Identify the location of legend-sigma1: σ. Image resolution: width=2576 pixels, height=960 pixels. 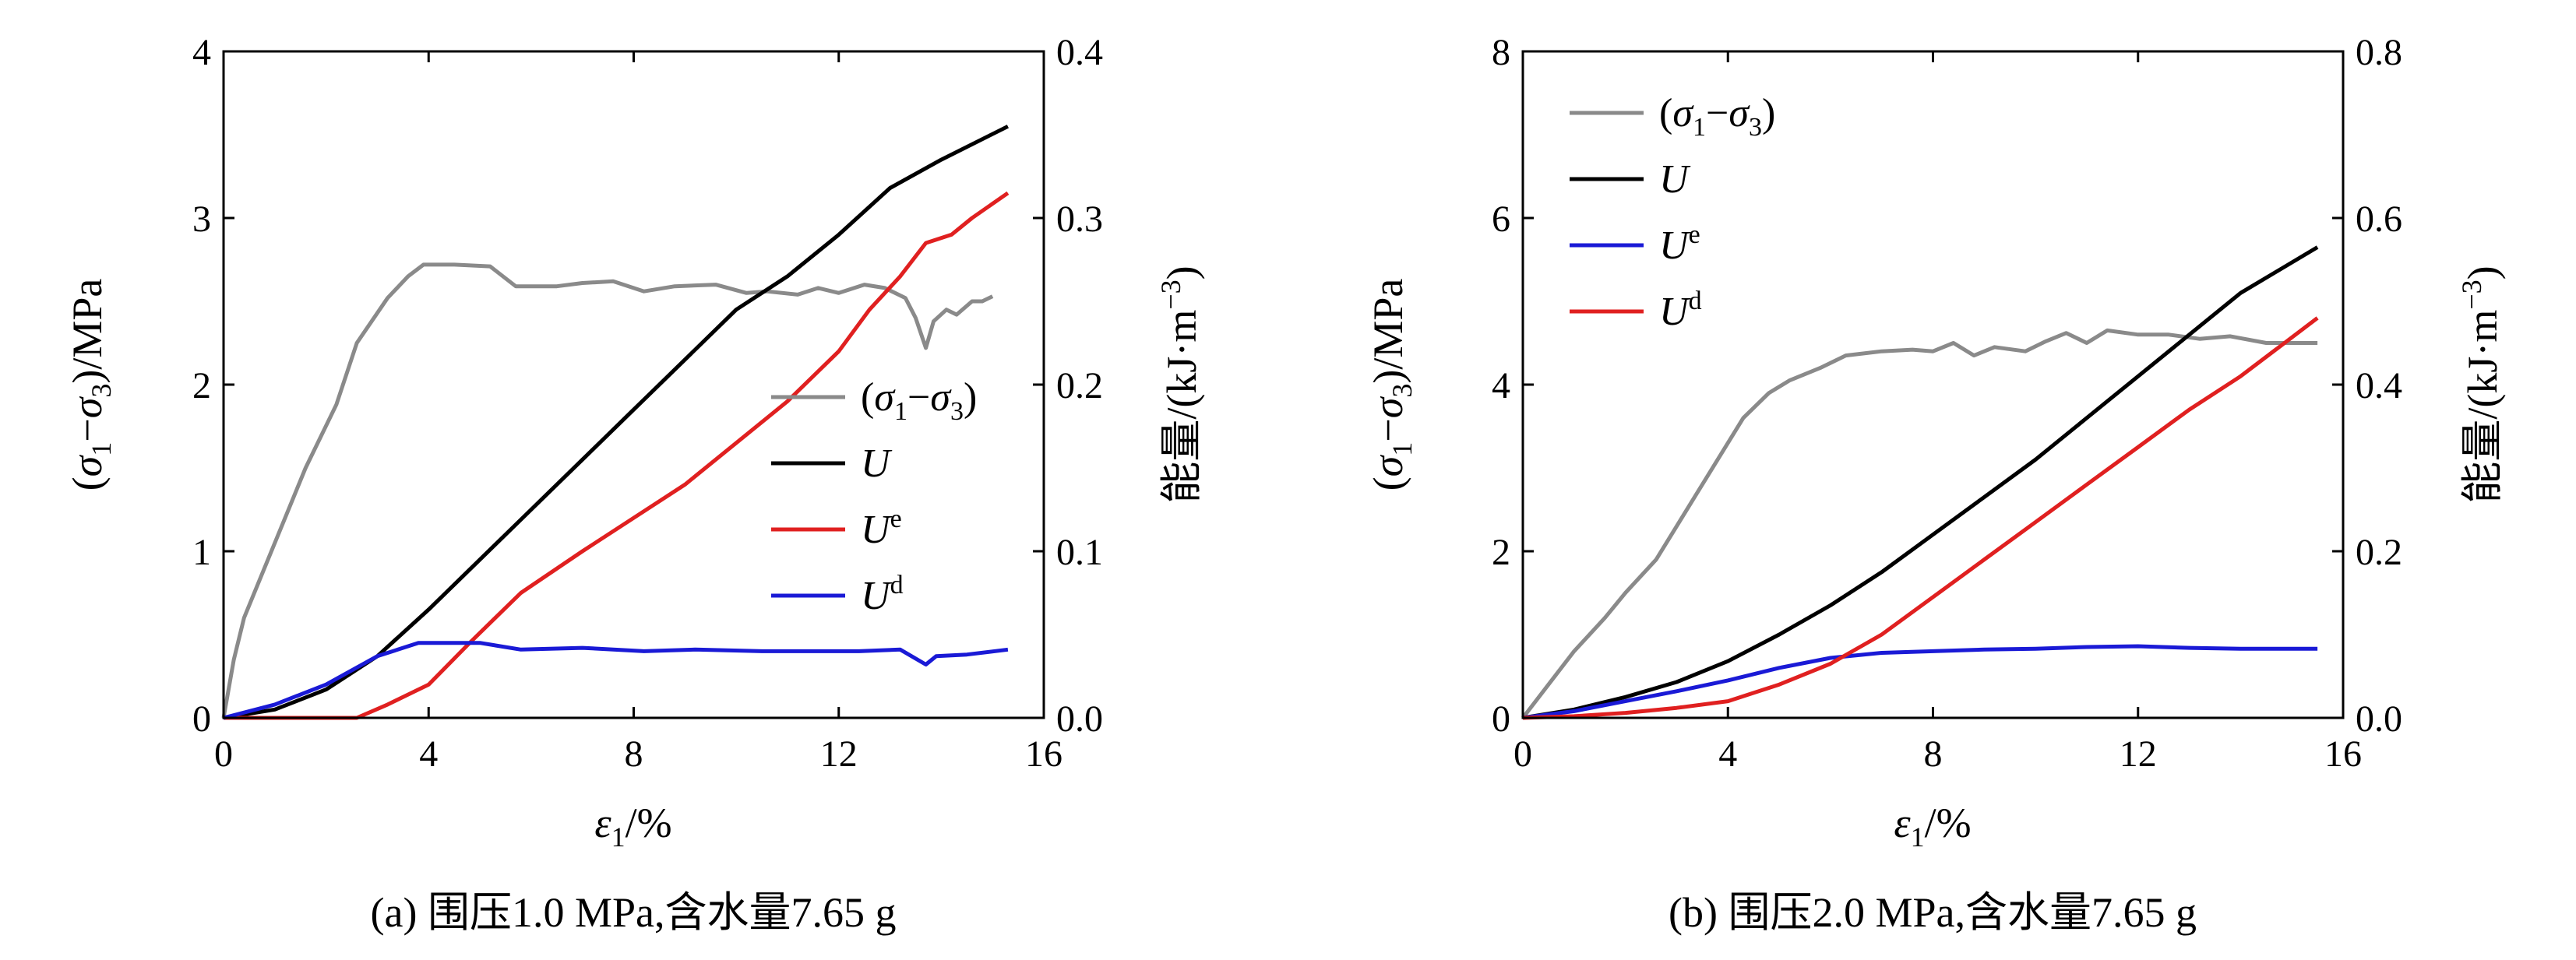
(1683, 113).